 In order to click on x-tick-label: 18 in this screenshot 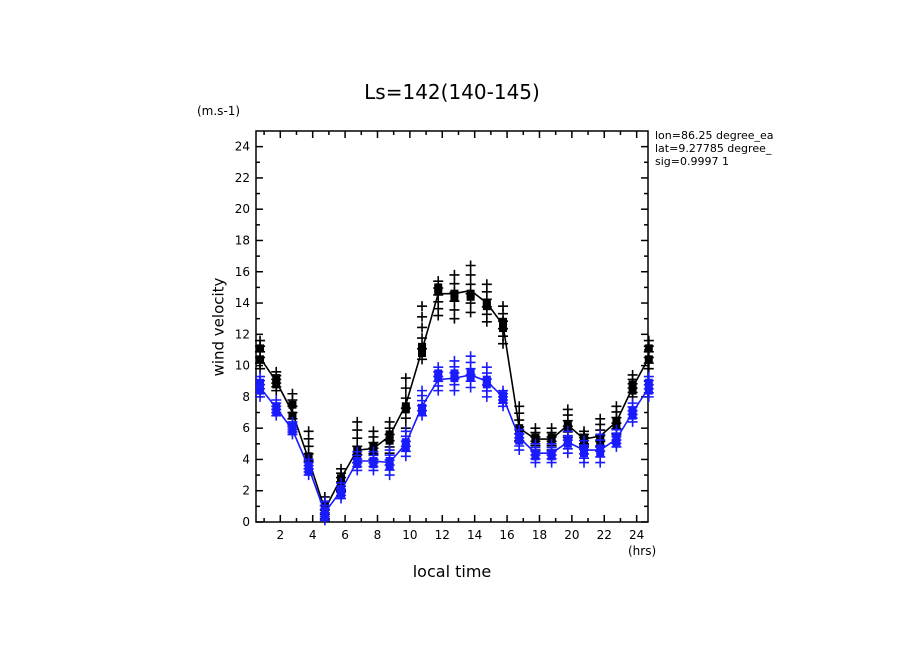, I will do `click(539, 535)`.